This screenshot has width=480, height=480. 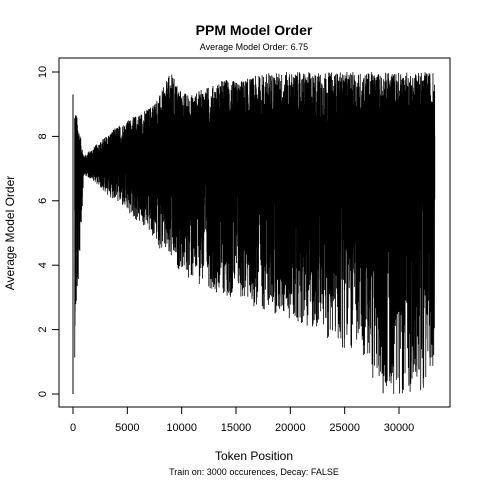 What do you see at coordinates (290, 428) in the screenshot?
I see `x-tick-label: 20000` at bounding box center [290, 428].